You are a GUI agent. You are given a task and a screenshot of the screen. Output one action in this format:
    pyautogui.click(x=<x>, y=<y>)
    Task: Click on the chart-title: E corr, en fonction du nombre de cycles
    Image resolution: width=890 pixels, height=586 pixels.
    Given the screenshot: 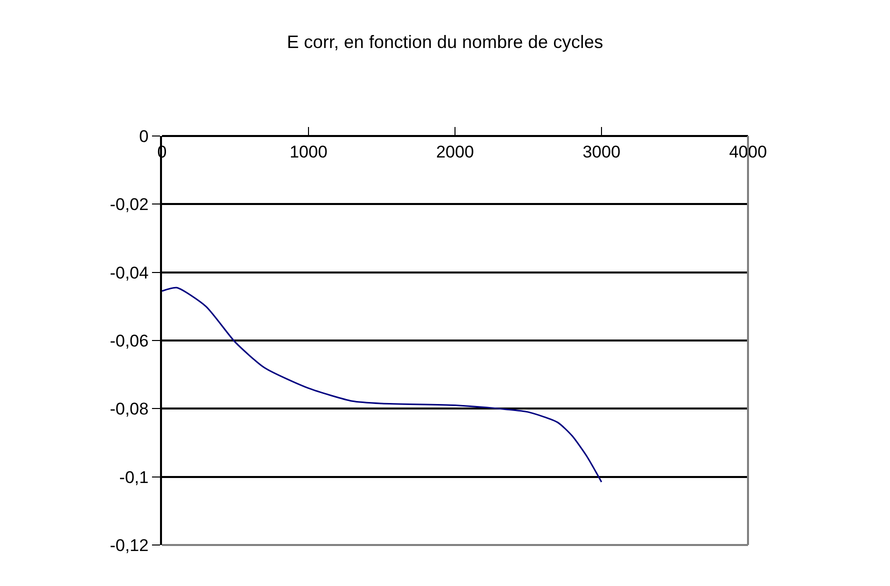 What is the action you would take?
    pyautogui.click(x=445, y=42)
    